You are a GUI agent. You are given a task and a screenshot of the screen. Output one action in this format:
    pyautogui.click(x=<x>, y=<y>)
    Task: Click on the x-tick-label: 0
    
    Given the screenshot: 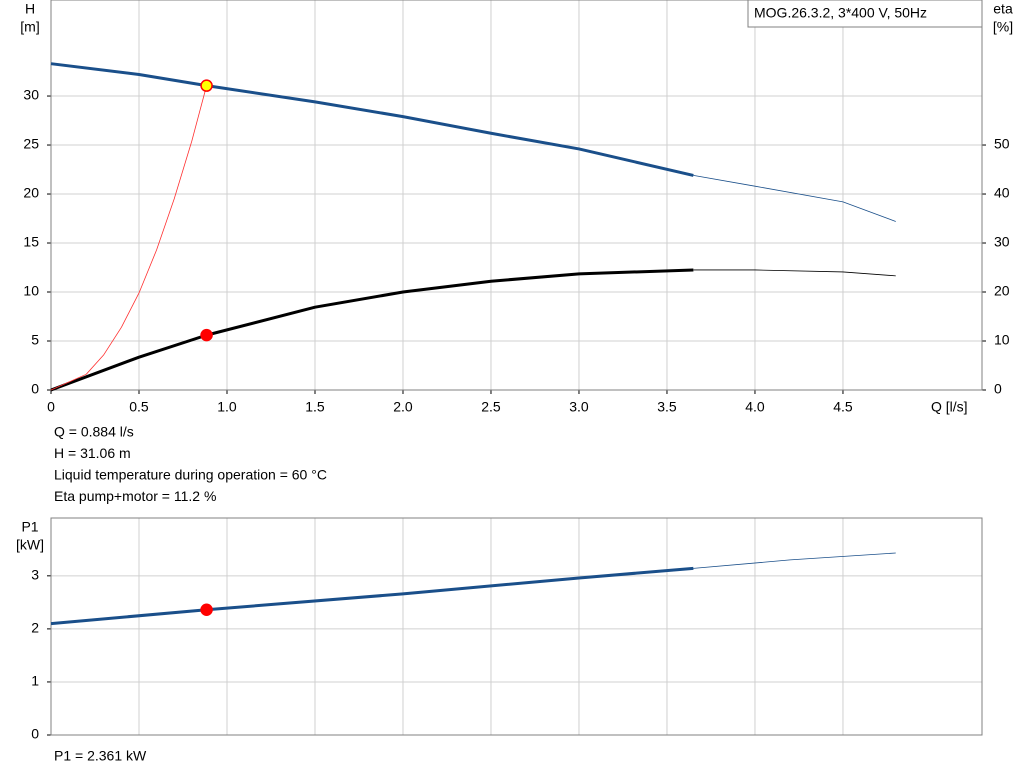 What is the action you would take?
    pyautogui.click(x=51, y=407)
    